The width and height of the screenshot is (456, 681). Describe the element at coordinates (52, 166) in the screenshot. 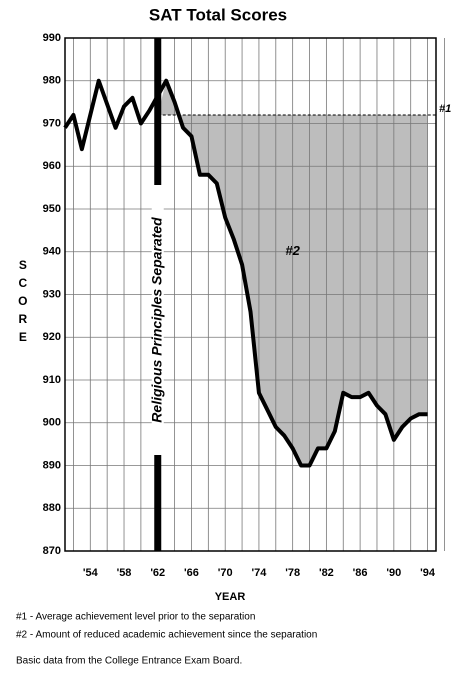

I see `y-tick-label: 960` at that location.